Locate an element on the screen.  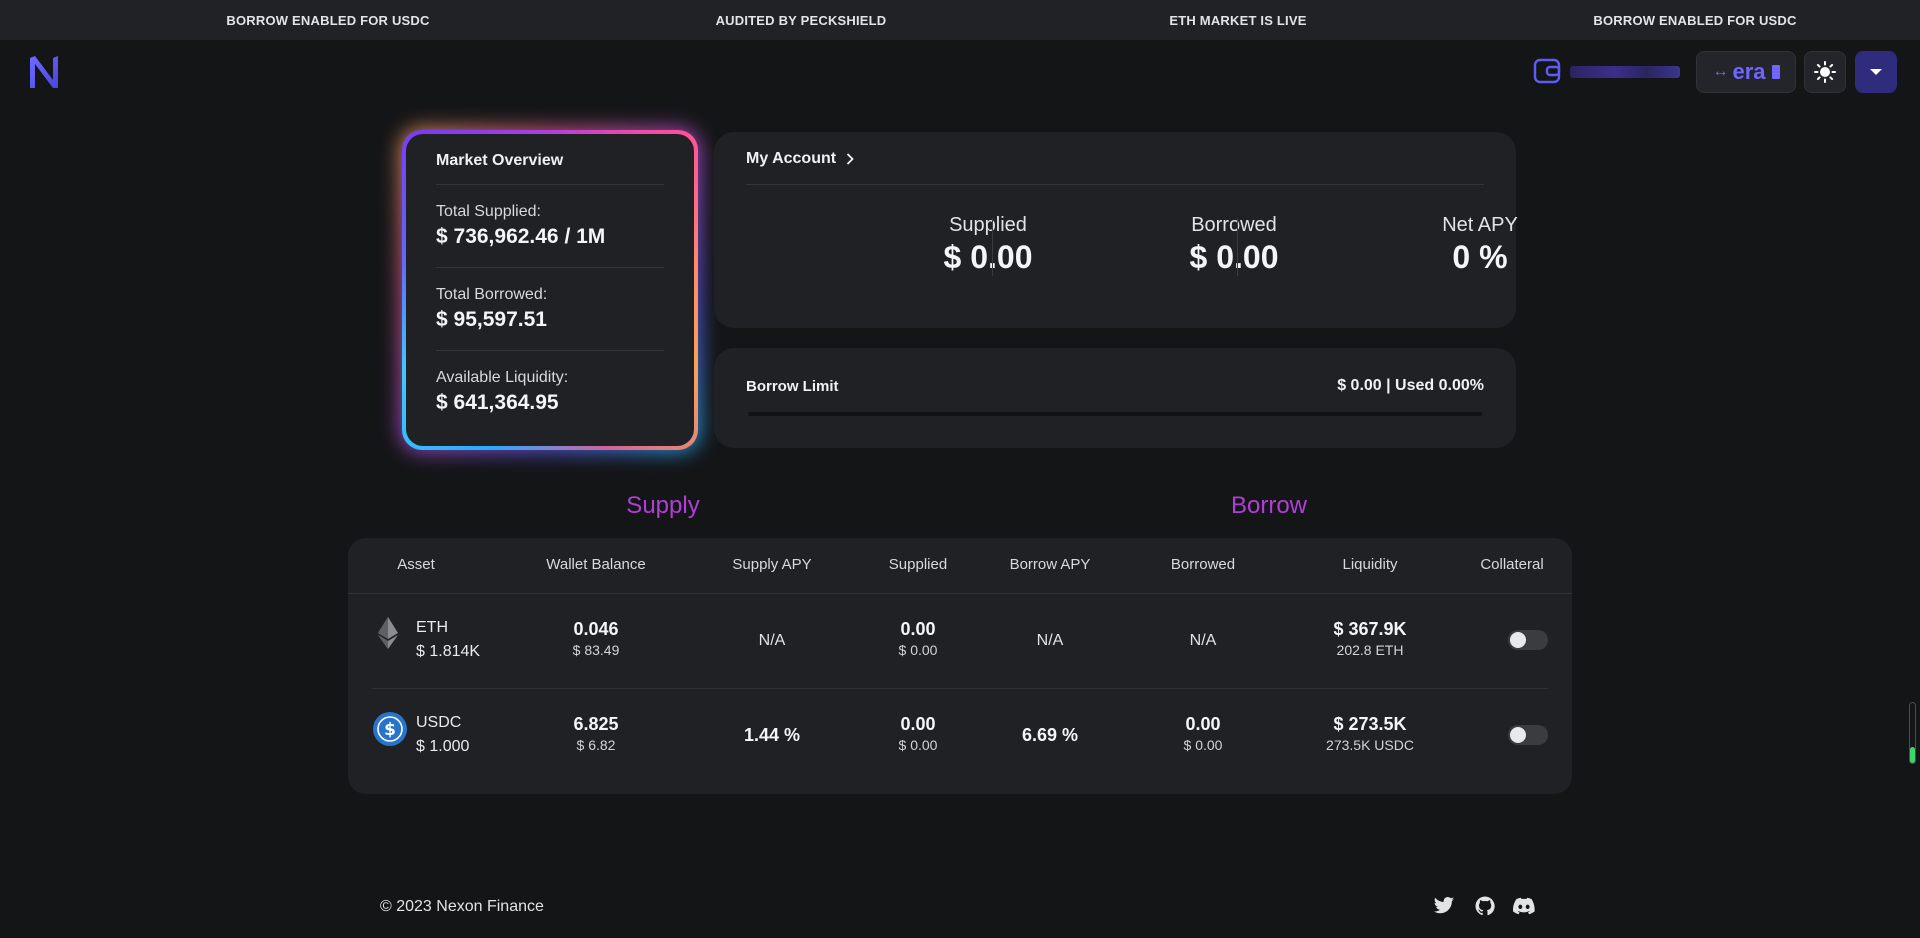
network-selector-button: ↔ era is located at coordinates (1746, 72).